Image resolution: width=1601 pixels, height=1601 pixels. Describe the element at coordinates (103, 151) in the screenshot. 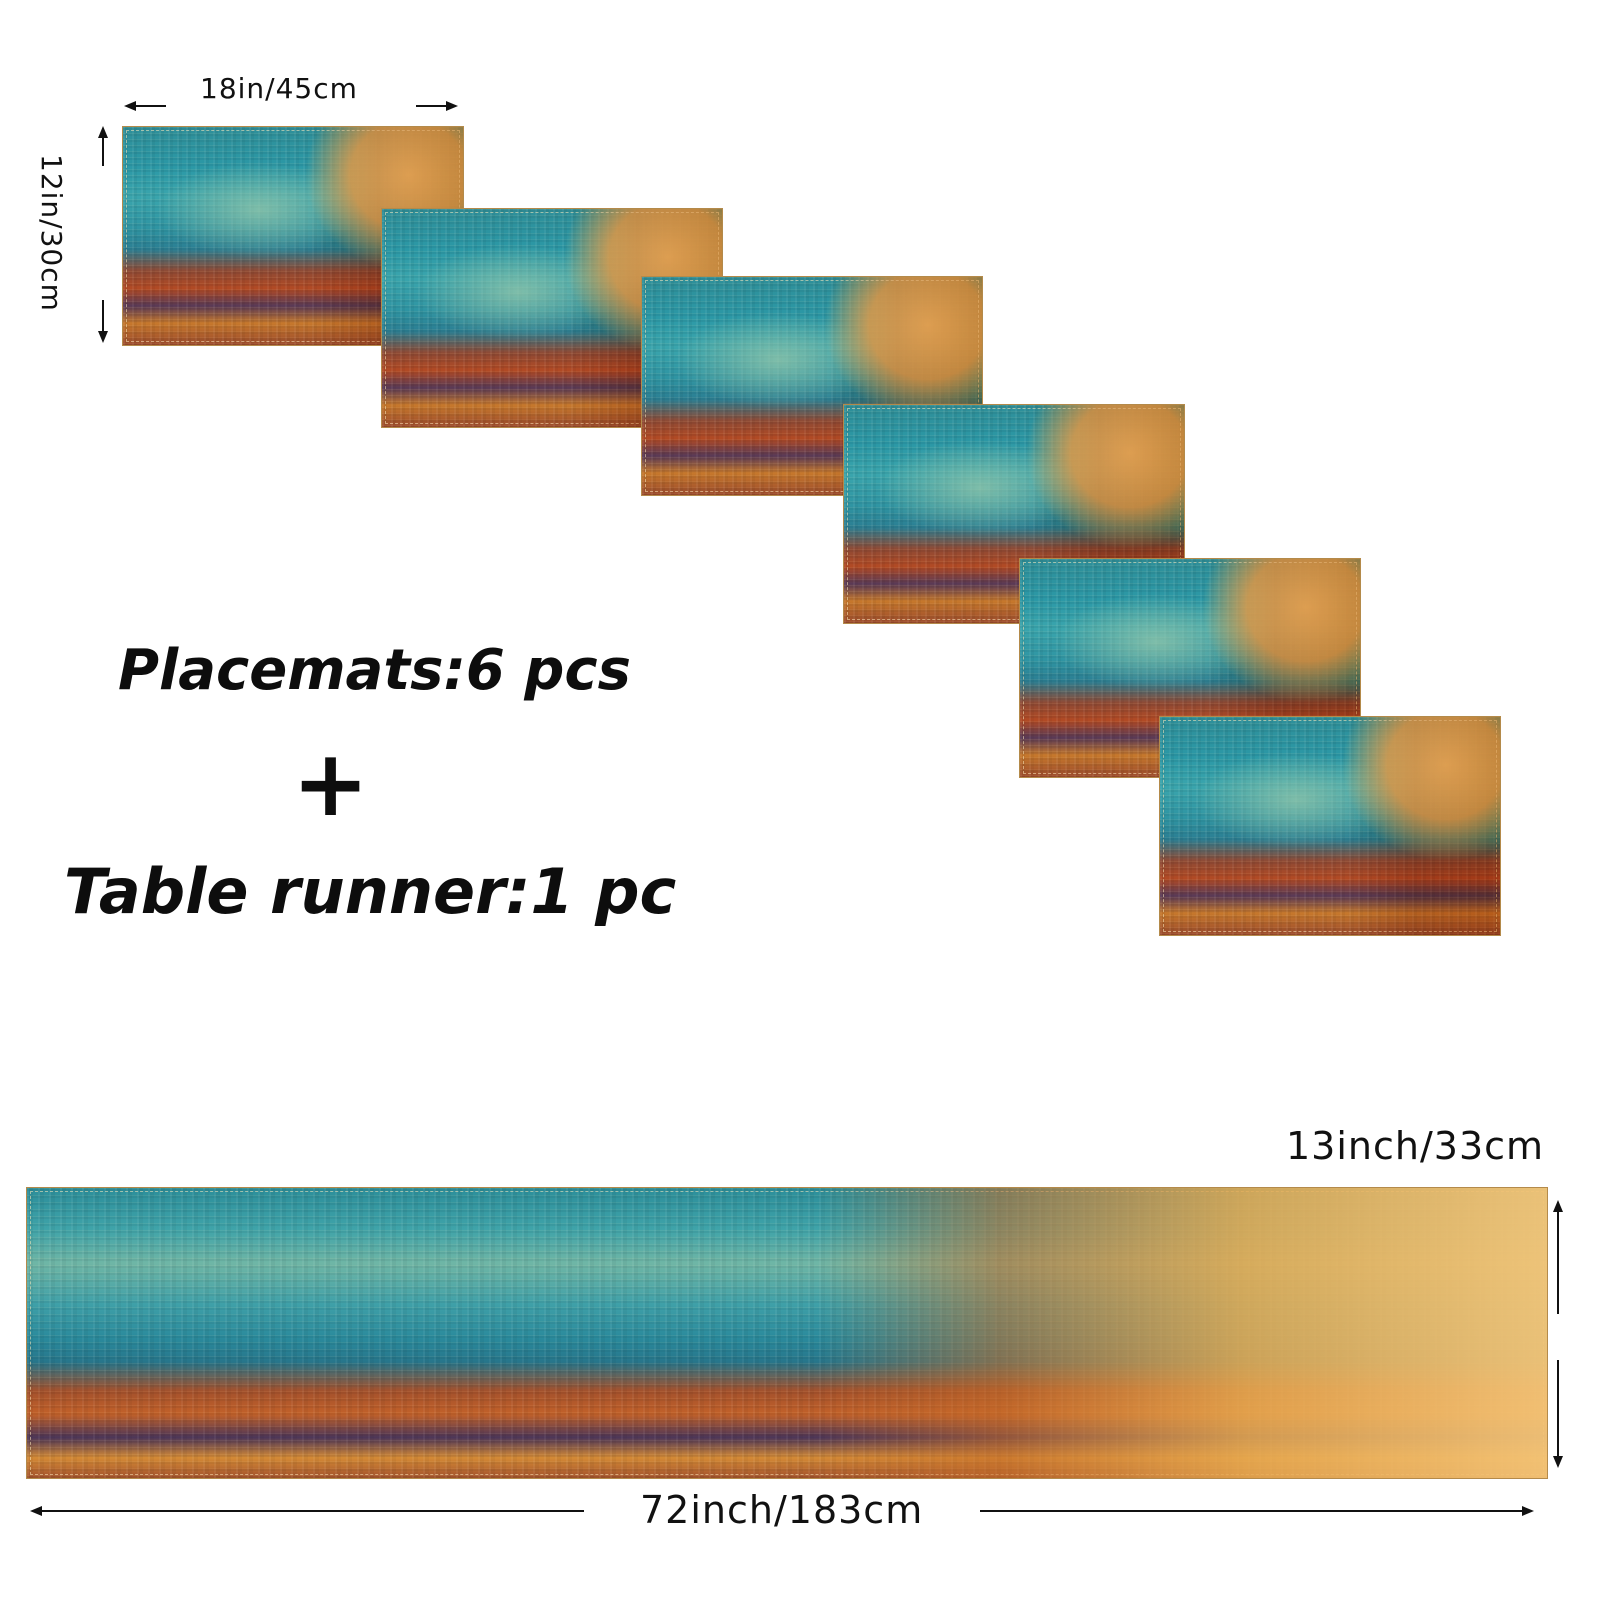

I see `placemat-height-arrow-top` at that location.